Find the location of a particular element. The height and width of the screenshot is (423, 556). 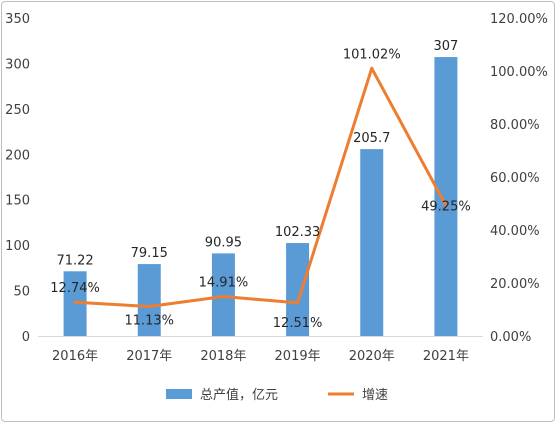

right-axis-tick-label: 120.00% is located at coordinates (519, 19).